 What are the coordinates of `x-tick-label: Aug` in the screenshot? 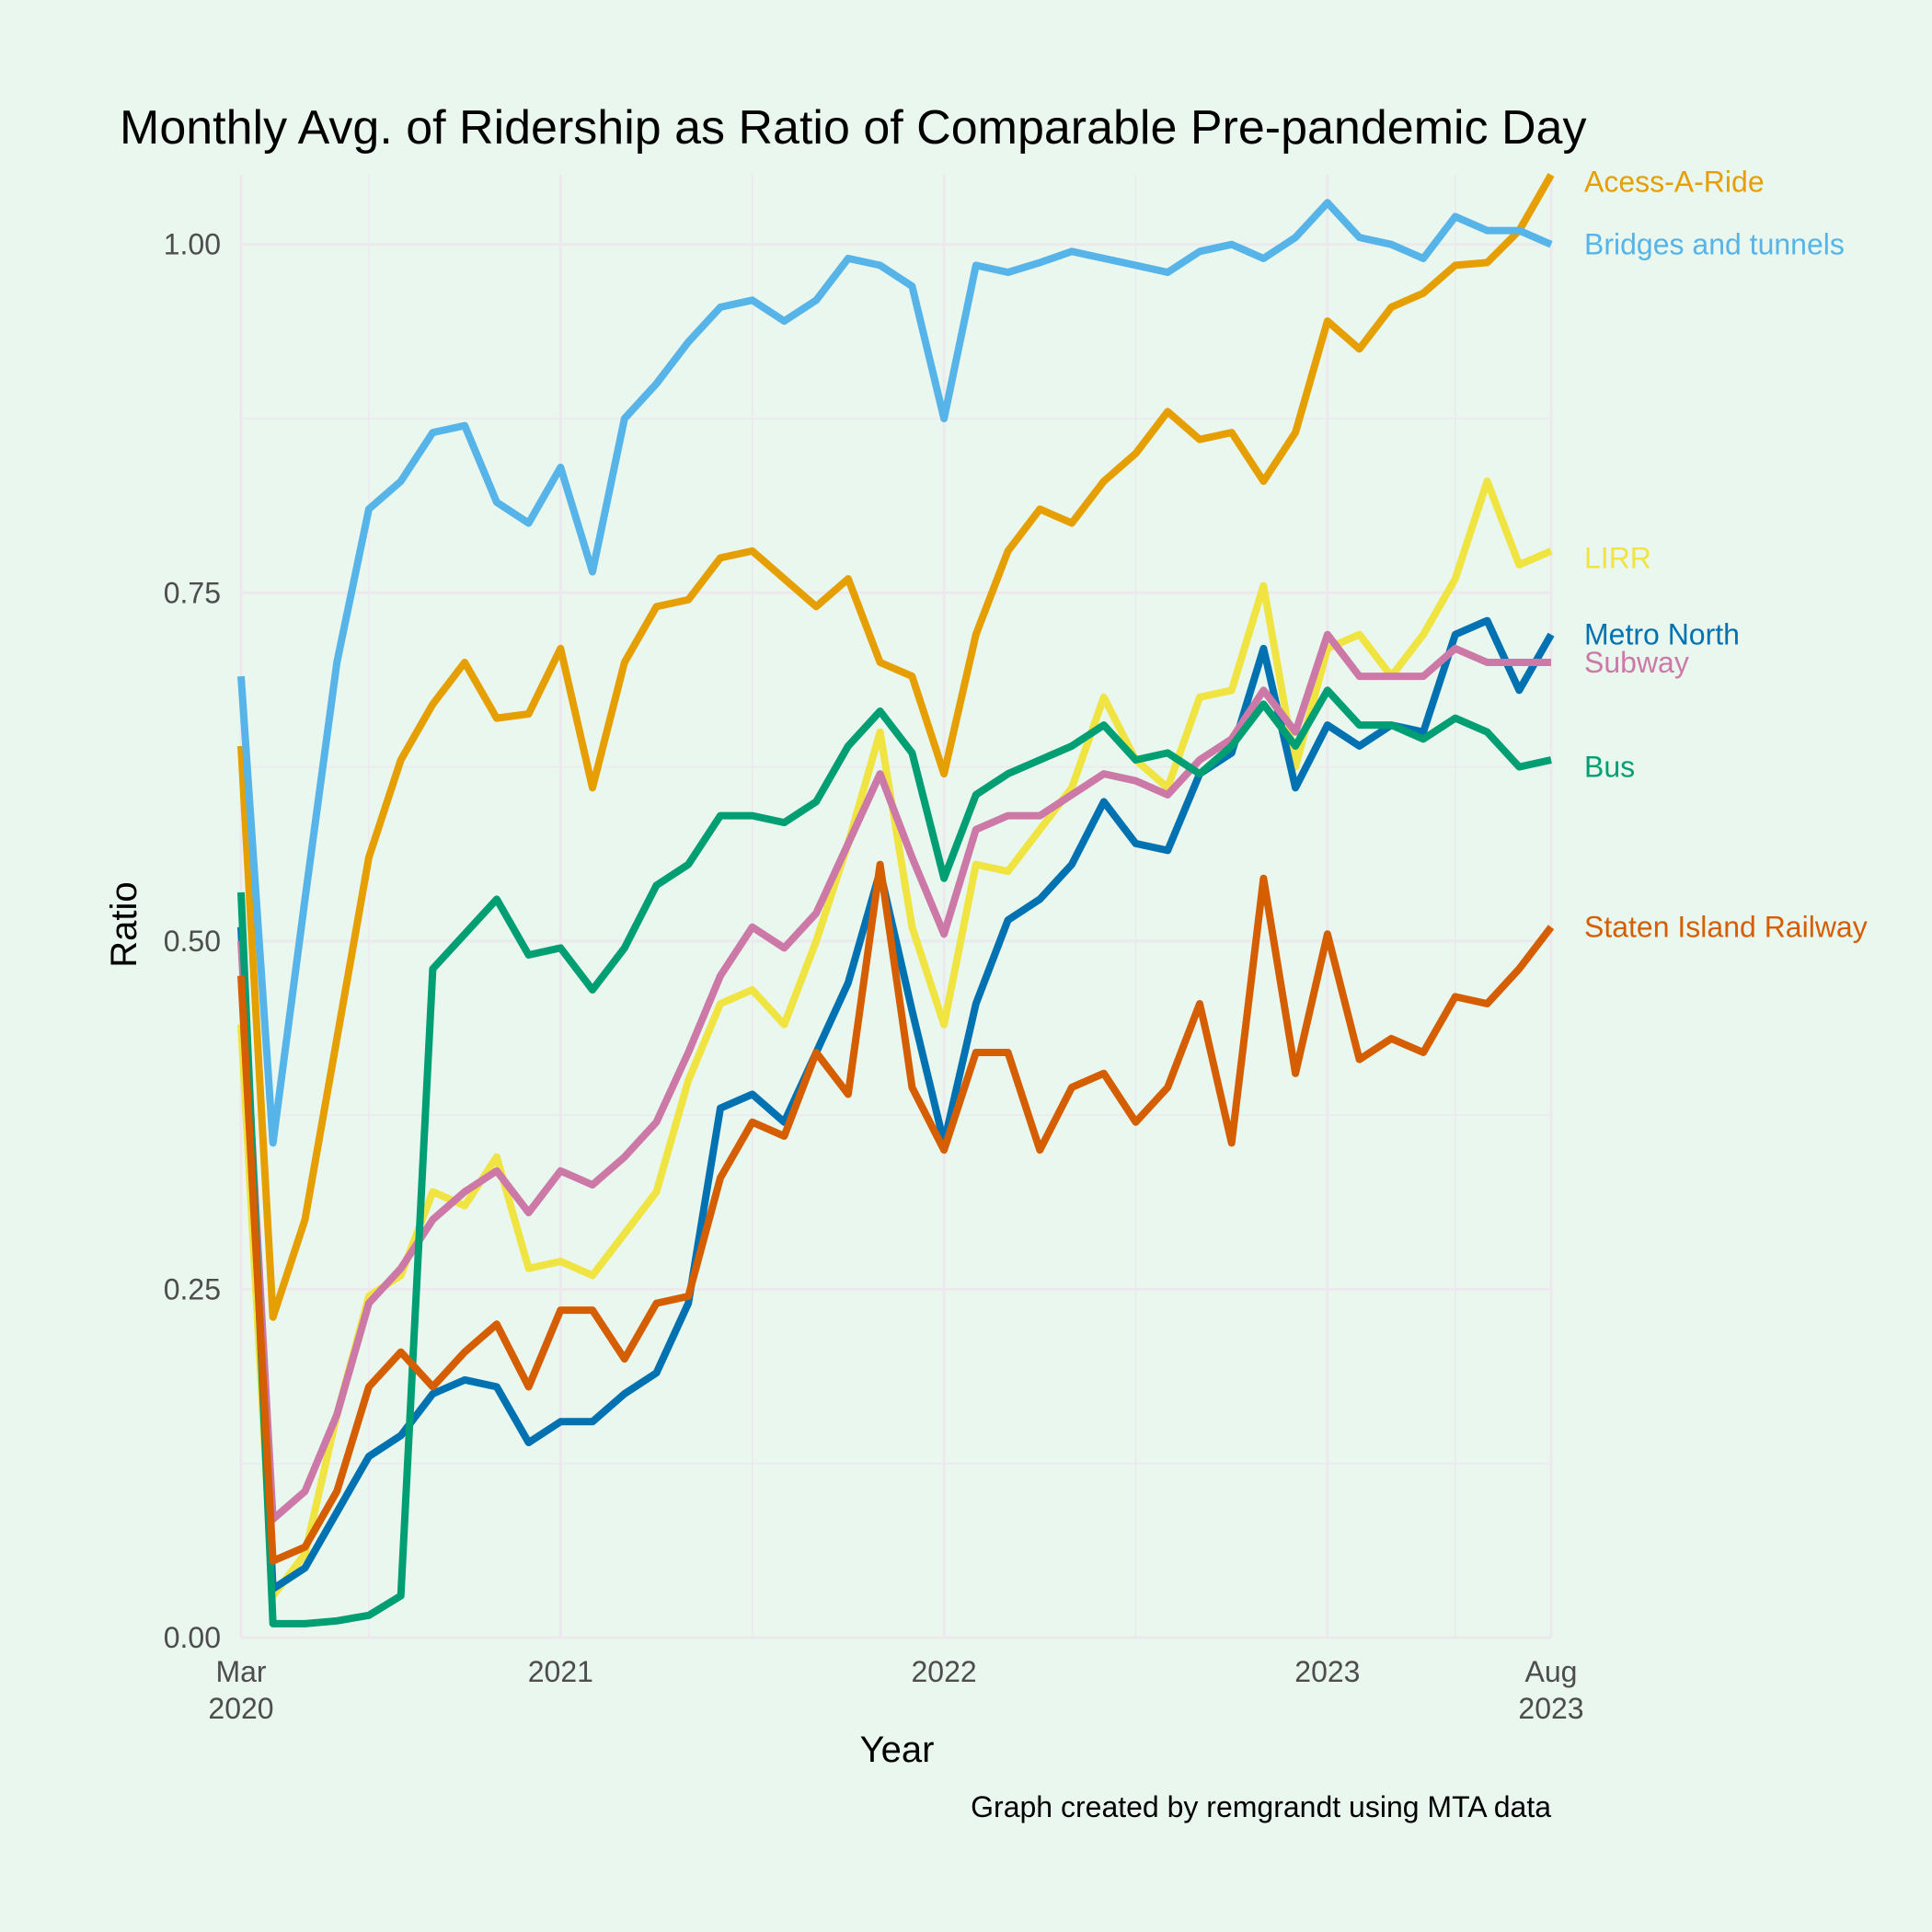 It's located at (1551, 1671).